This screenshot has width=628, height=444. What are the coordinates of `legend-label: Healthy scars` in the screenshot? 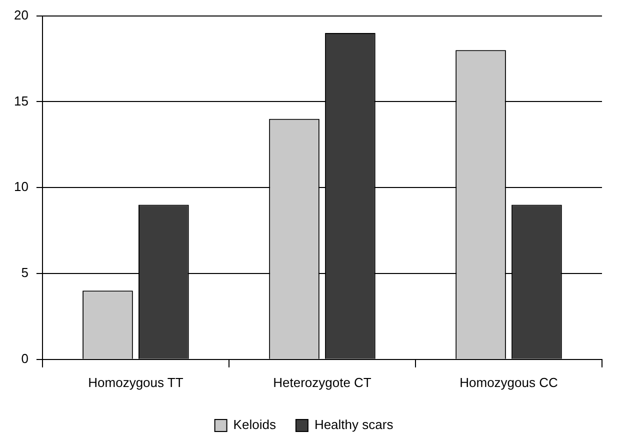 It's located at (354, 424).